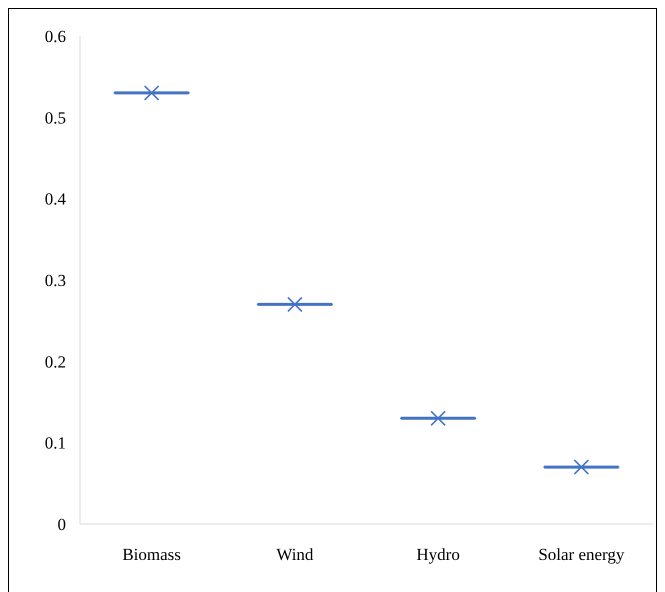  I want to click on y-tick-label: 0.4, so click(55, 199).